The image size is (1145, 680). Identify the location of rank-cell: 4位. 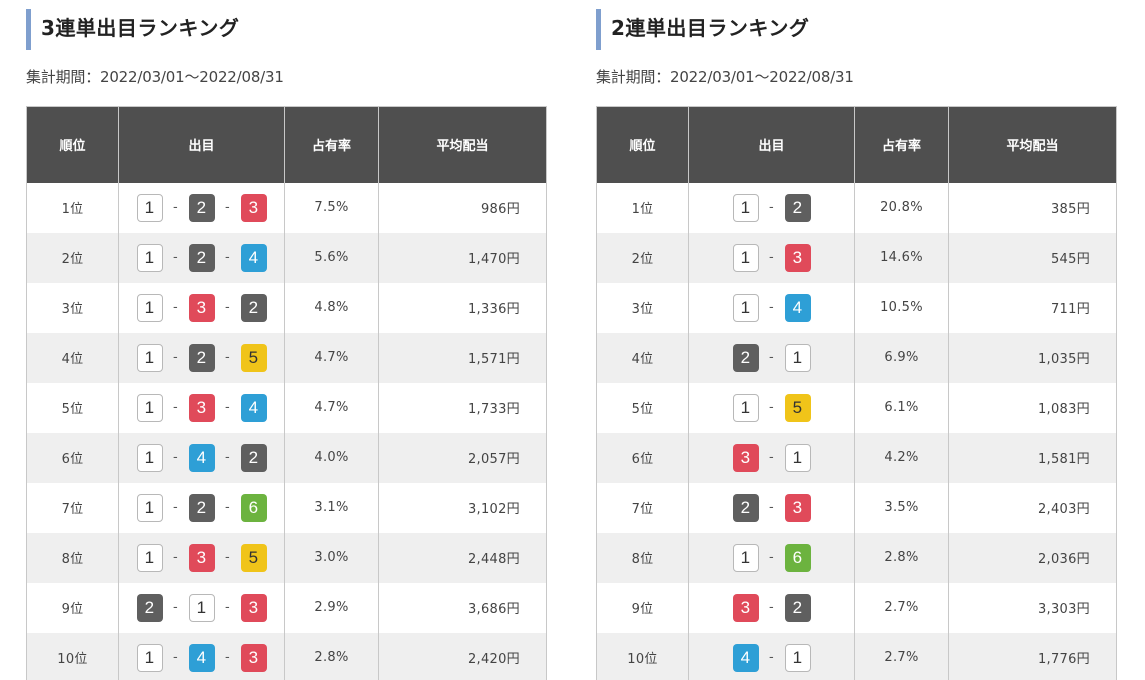
(72, 357).